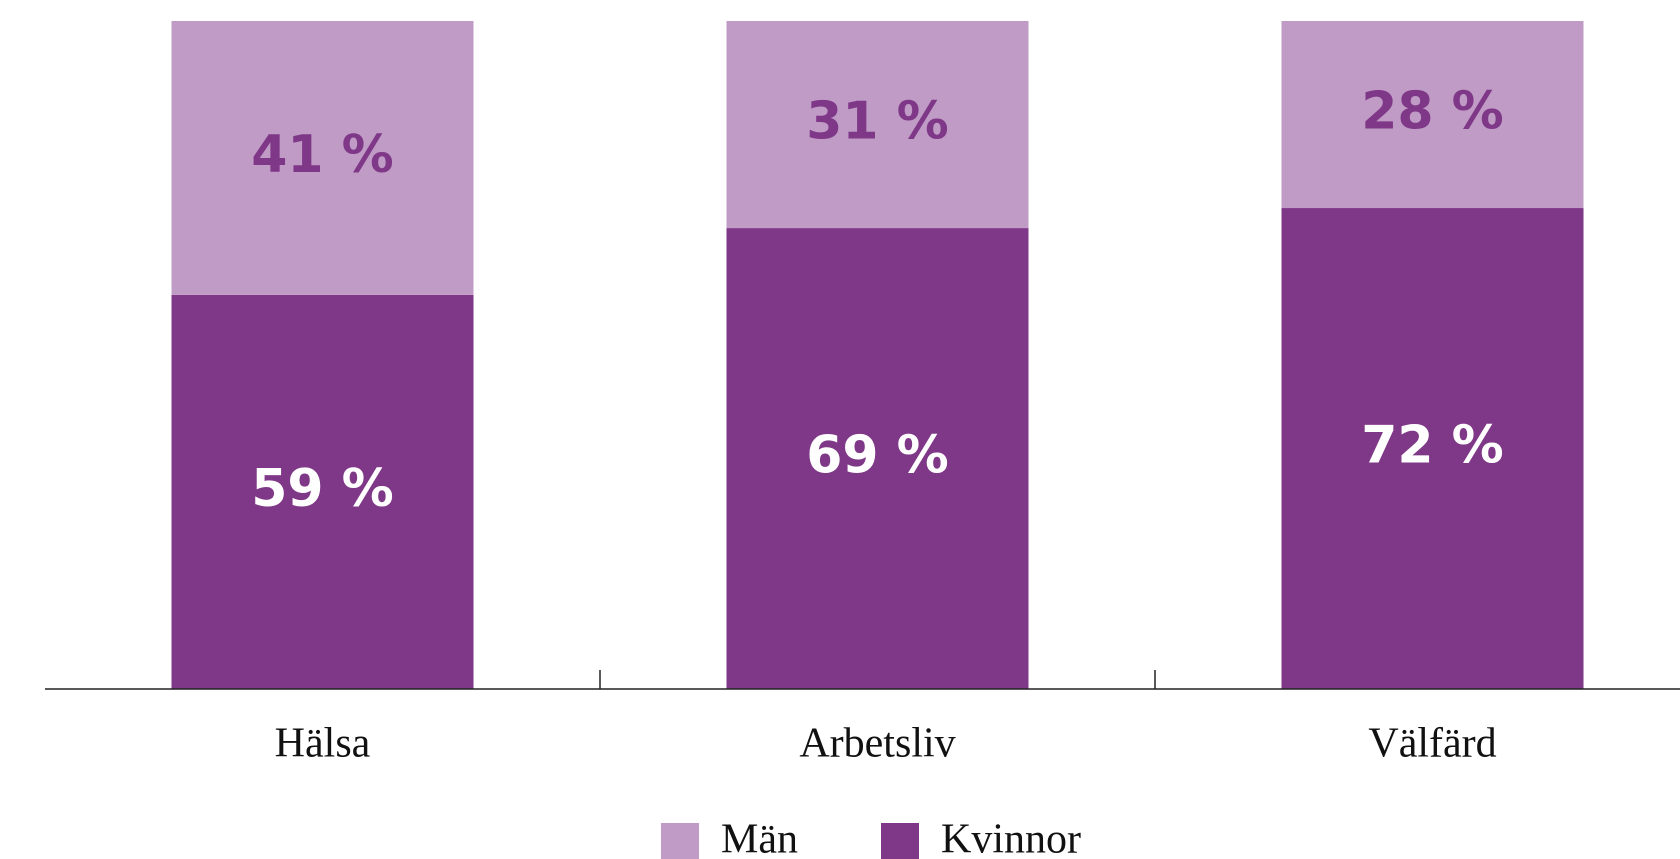 This screenshot has height=859, width=1680. I want to click on x-tick-label: Hälsa, so click(323, 744).